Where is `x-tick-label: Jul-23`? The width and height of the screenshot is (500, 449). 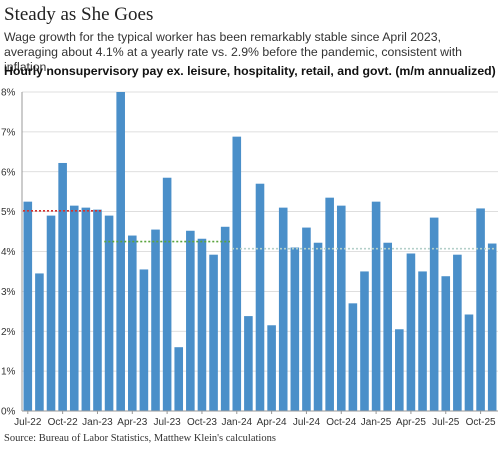
x-tick-label: Jul-23 is located at coordinates (167, 422).